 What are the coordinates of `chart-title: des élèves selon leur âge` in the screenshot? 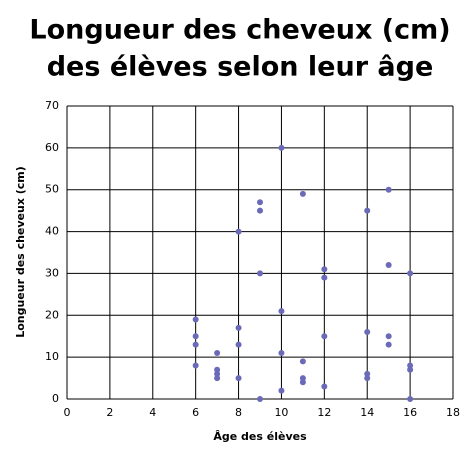 It's located at (240, 67).